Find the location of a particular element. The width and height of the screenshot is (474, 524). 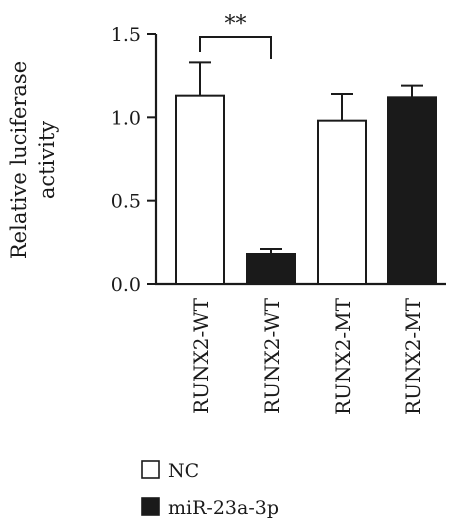

y-axis-label-line: activity is located at coordinates (47, 160).